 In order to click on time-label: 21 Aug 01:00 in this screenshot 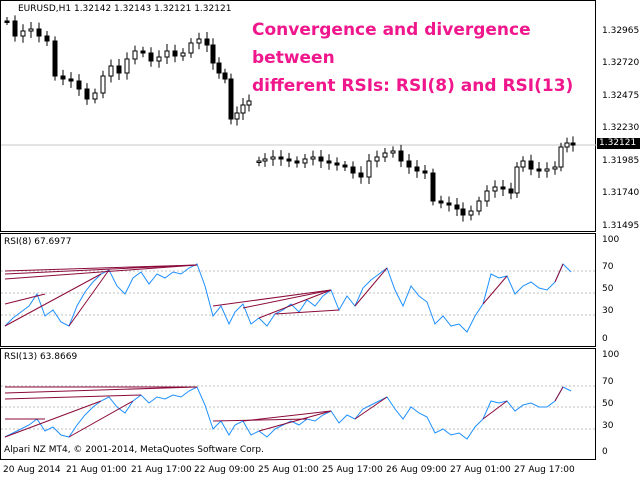, I will do `click(96, 470)`.